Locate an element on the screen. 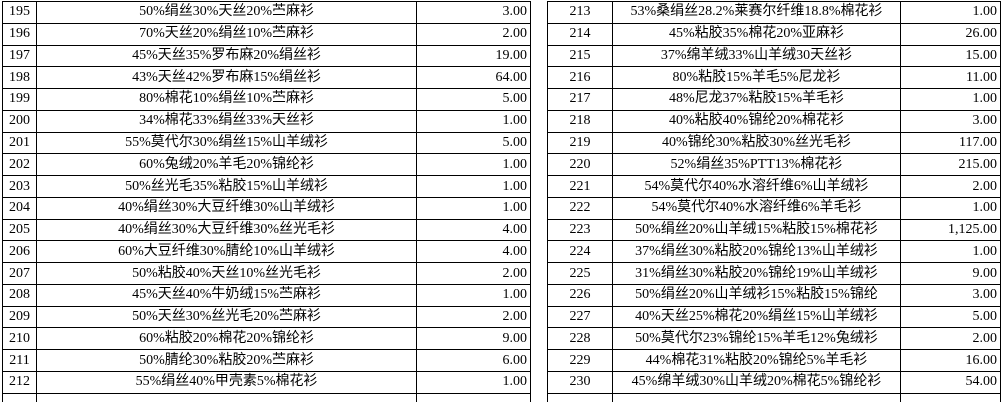  row-number-cell: 196 is located at coordinates (20, 34).